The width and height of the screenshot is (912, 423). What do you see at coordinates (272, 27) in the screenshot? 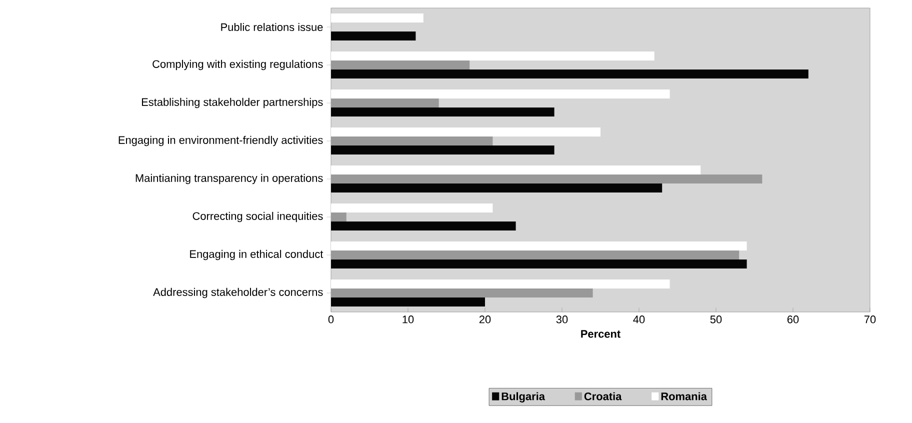
I see `y-tick-label: Public relations issue` at bounding box center [272, 27].